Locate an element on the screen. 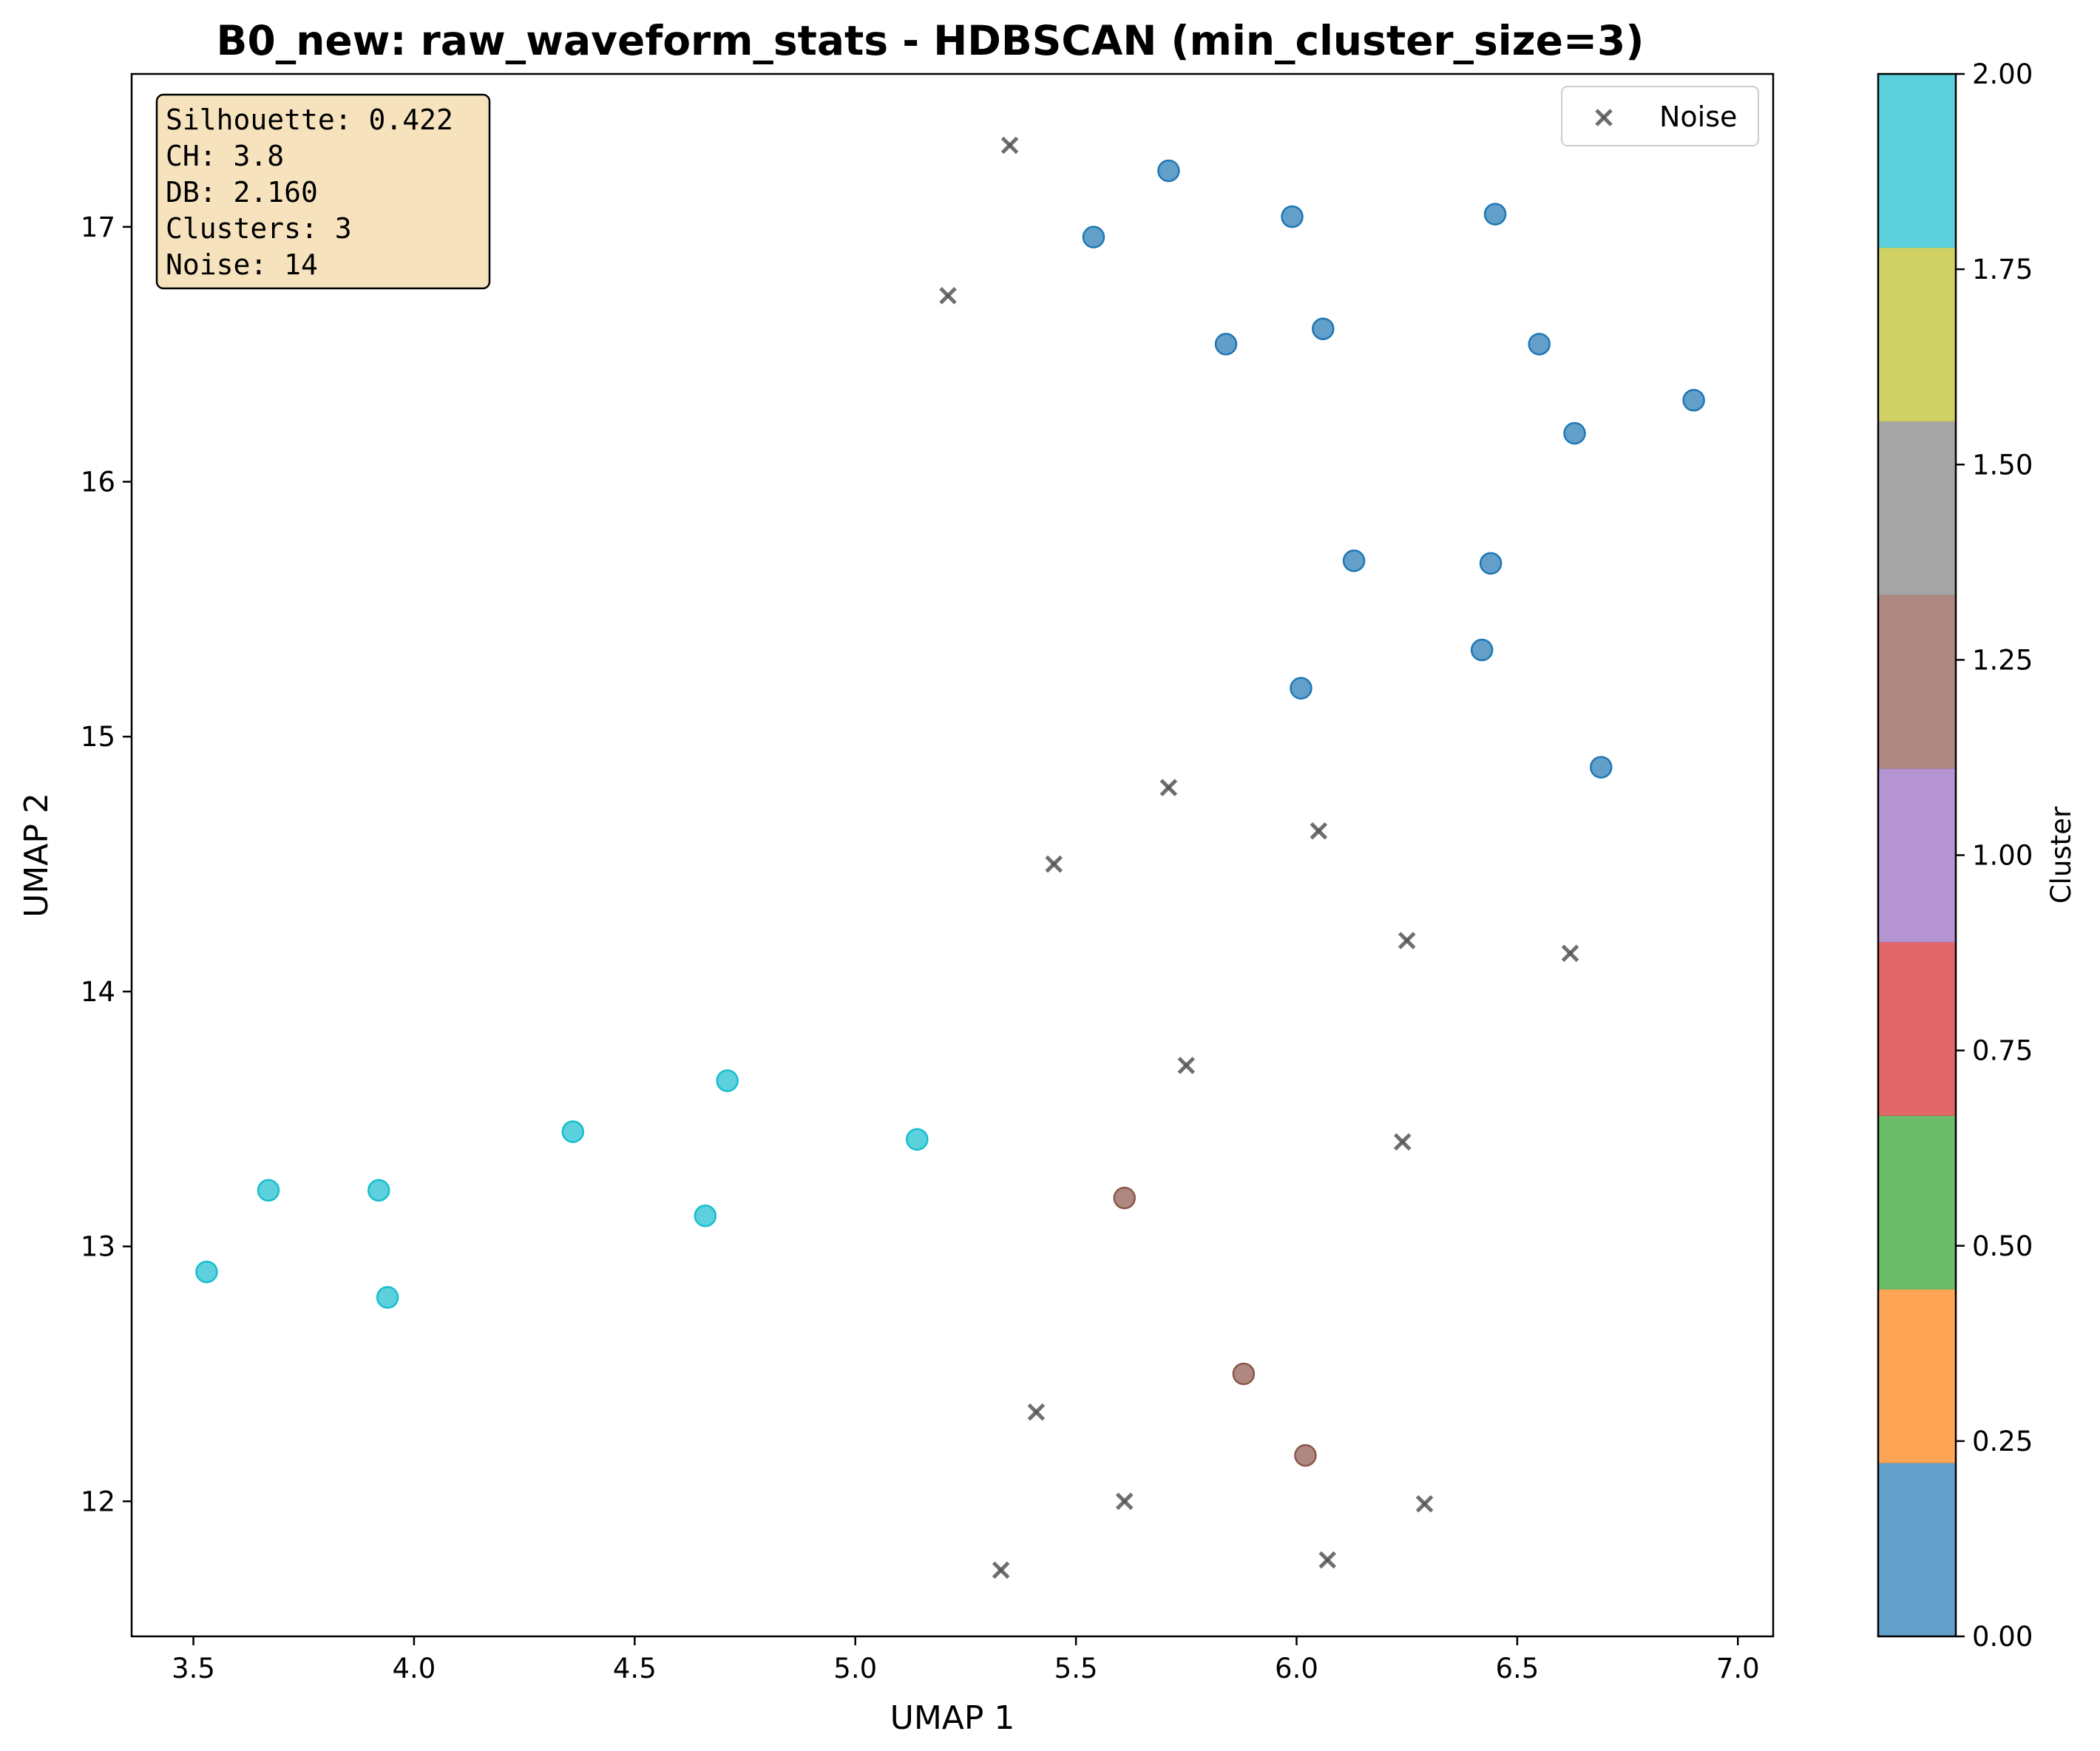 The width and height of the screenshot is (2100, 1751). colorbar-tick-label: 1.50 is located at coordinates (2003, 465).